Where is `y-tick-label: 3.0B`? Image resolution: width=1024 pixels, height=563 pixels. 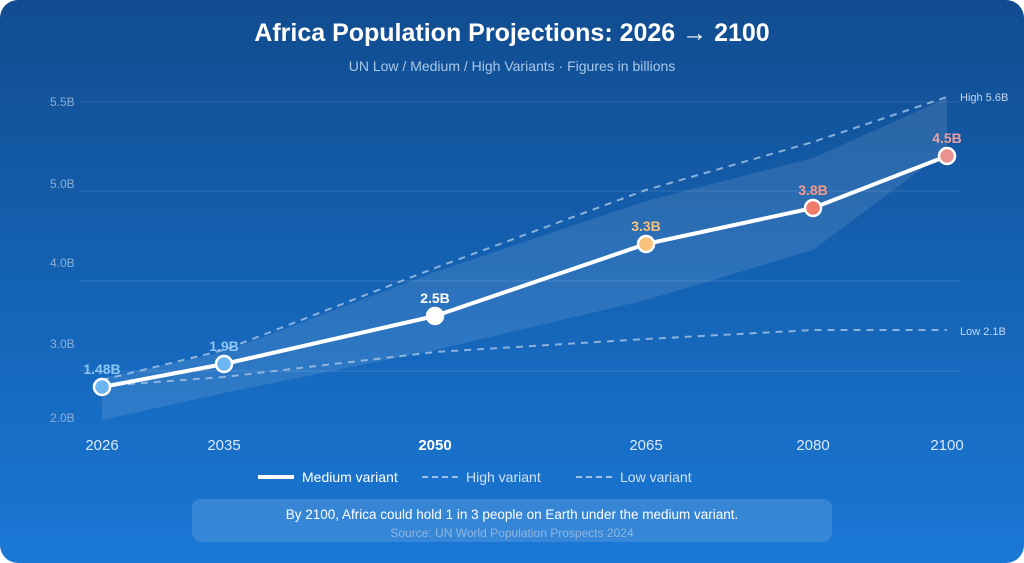
y-tick-label: 3.0B is located at coordinates (62, 344).